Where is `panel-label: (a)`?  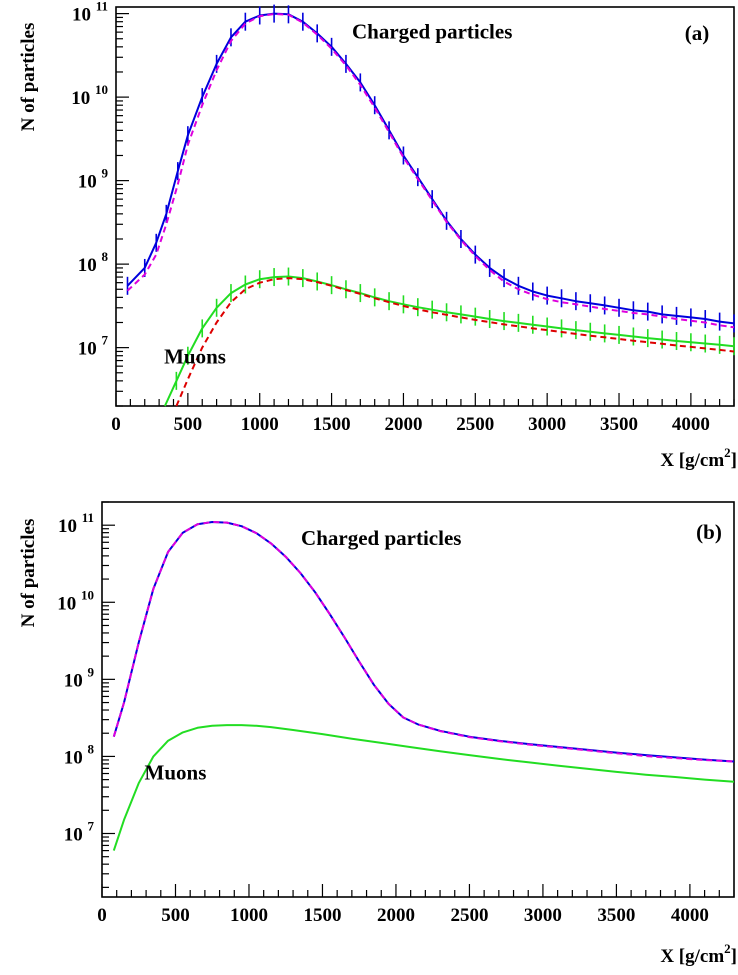 panel-label: (a) is located at coordinates (697, 33).